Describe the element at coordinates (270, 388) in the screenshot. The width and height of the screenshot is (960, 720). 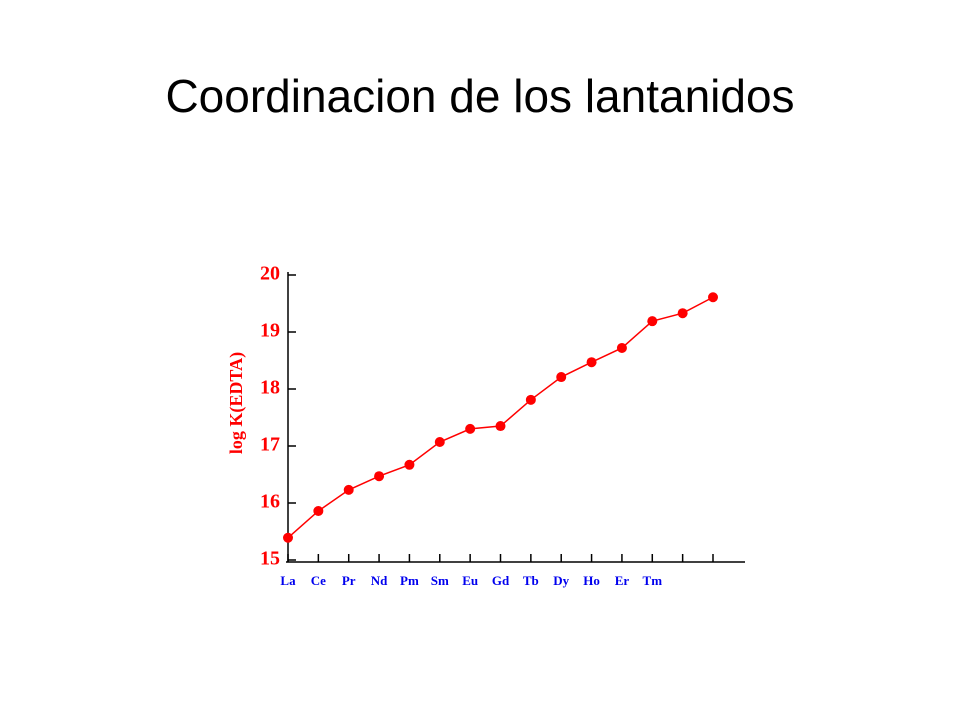
I see `y-tick-label: 18` at that location.